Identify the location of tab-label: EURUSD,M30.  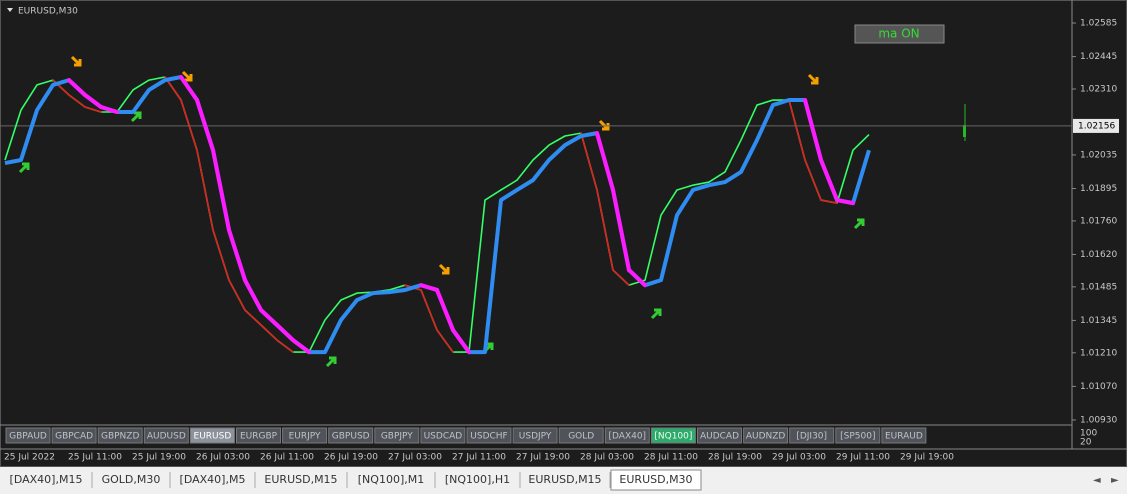
(655, 479).